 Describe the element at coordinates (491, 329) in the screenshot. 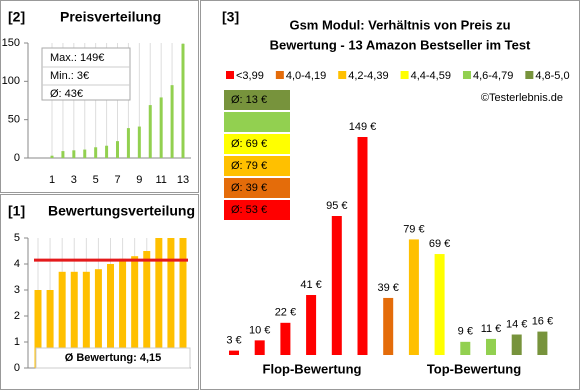

I see `value-label: 11 €` at that location.